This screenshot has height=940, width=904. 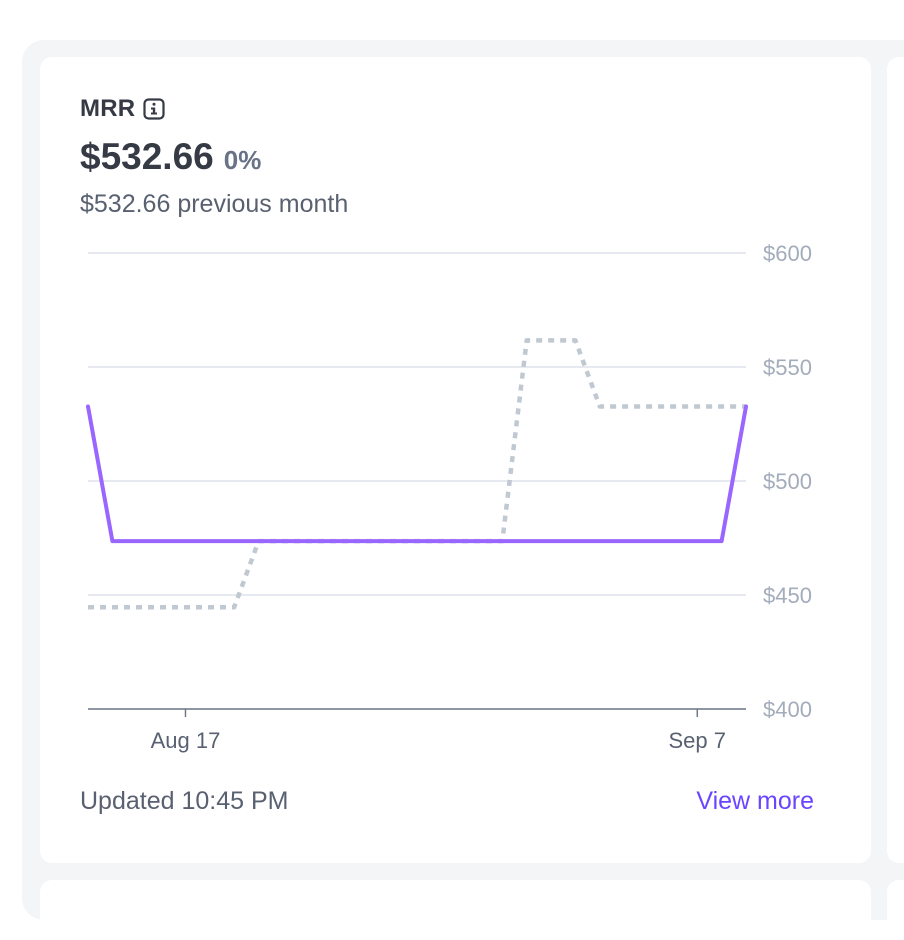 I want to click on current-period-series-line, so click(x=417, y=474).